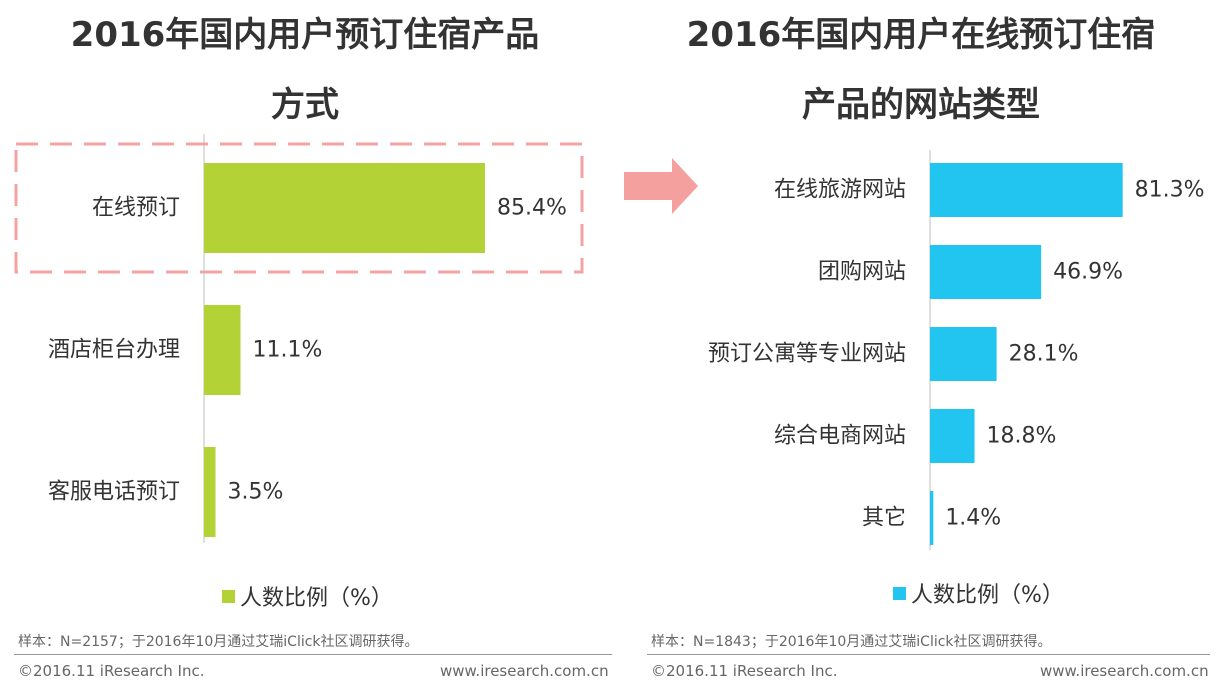 The height and width of the screenshot is (689, 1224). Describe the element at coordinates (840, 436) in the screenshot. I see `category-label: 综合电商网站` at that location.